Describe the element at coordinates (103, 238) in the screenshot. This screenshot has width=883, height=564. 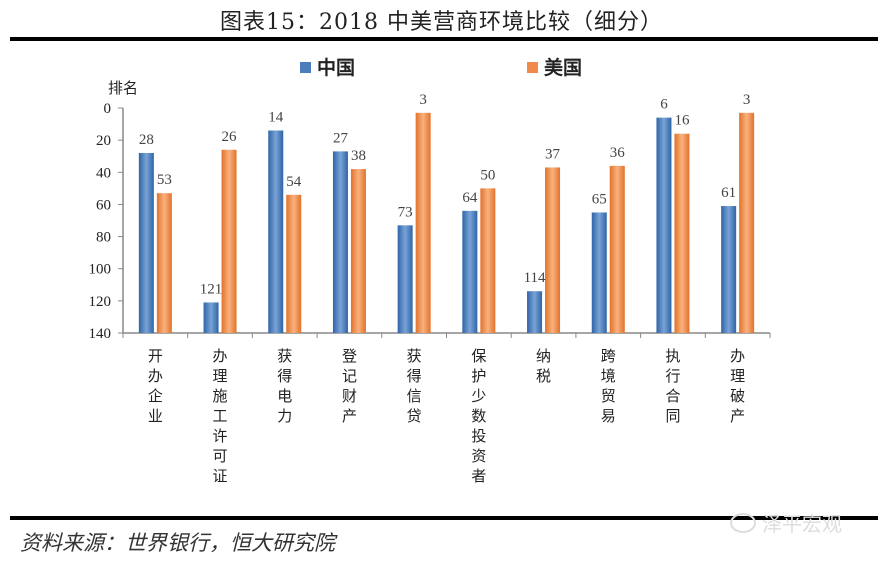
I see `y-tick-label: 80` at that location.